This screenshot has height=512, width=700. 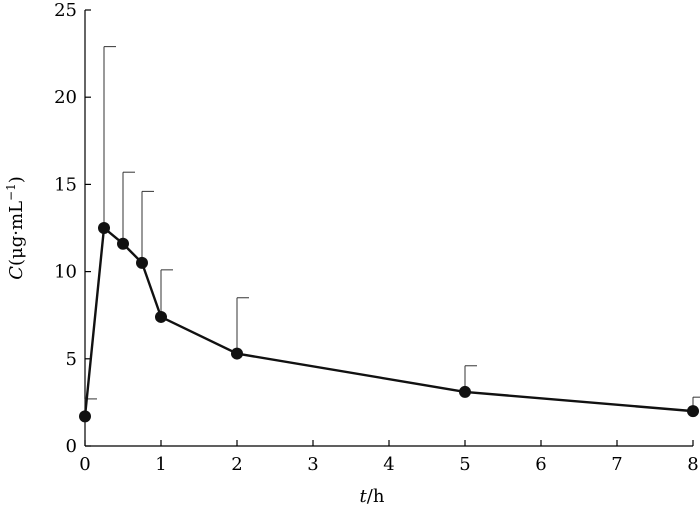 What do you see at coordinates (16, 233) in the screenshot?
I see `y-axis-title-unit: (μg·mL` at bounding box center [16, 233].